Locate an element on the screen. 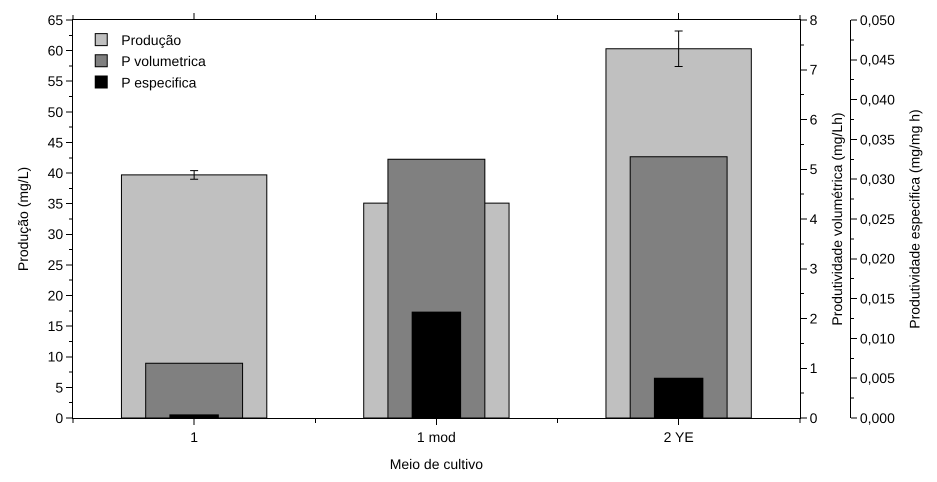 The image size is (937, 482). y-tick-label: 25 is located at coordinates (56, 264).